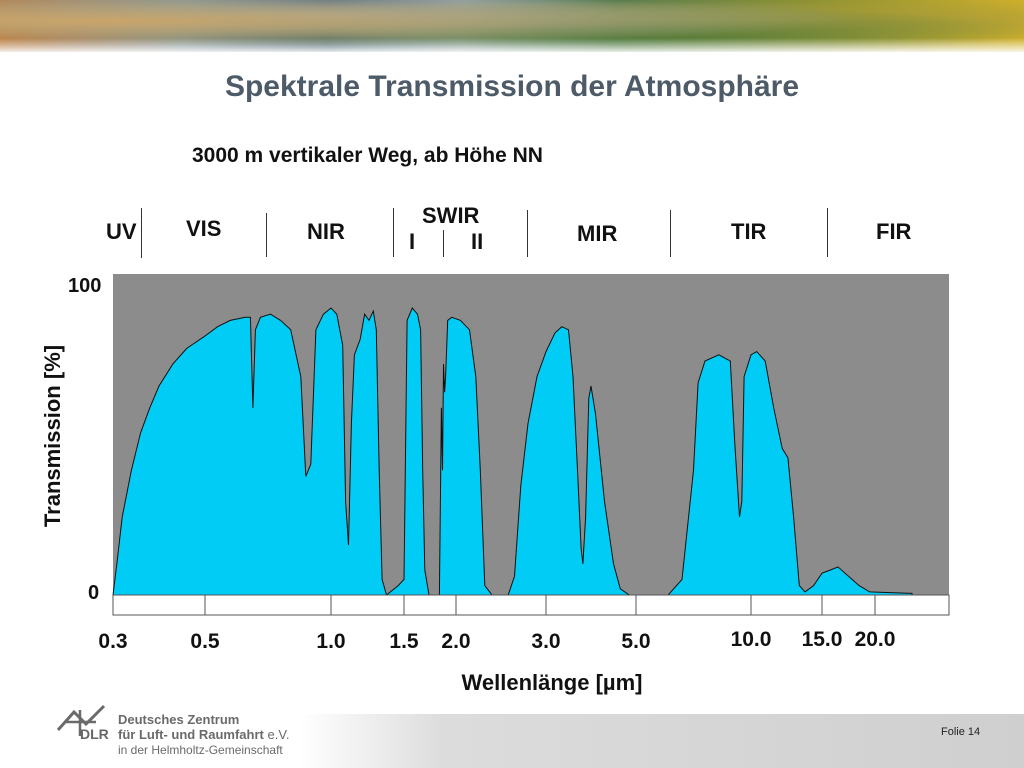  I want to click on org-name-line2: für Luft- und Raumfahrt e.V., so click(203, 734).